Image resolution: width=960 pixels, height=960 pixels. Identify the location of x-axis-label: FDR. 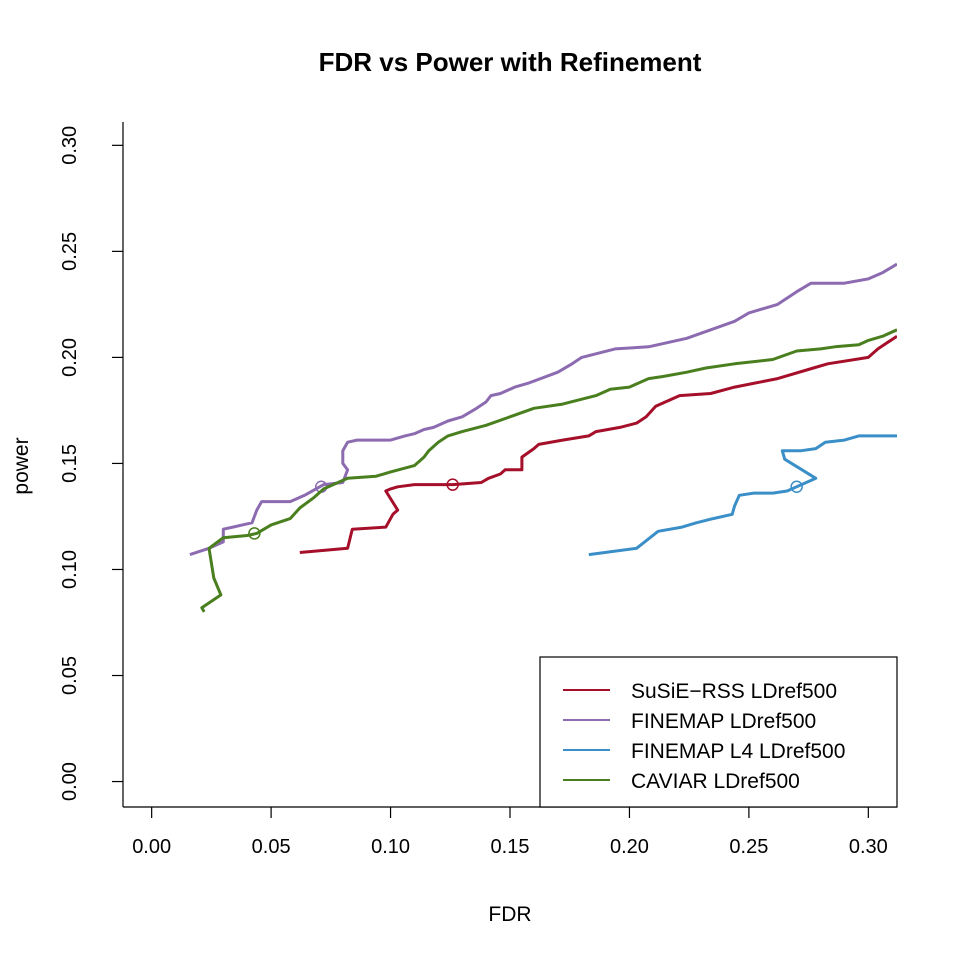
(509, 914).